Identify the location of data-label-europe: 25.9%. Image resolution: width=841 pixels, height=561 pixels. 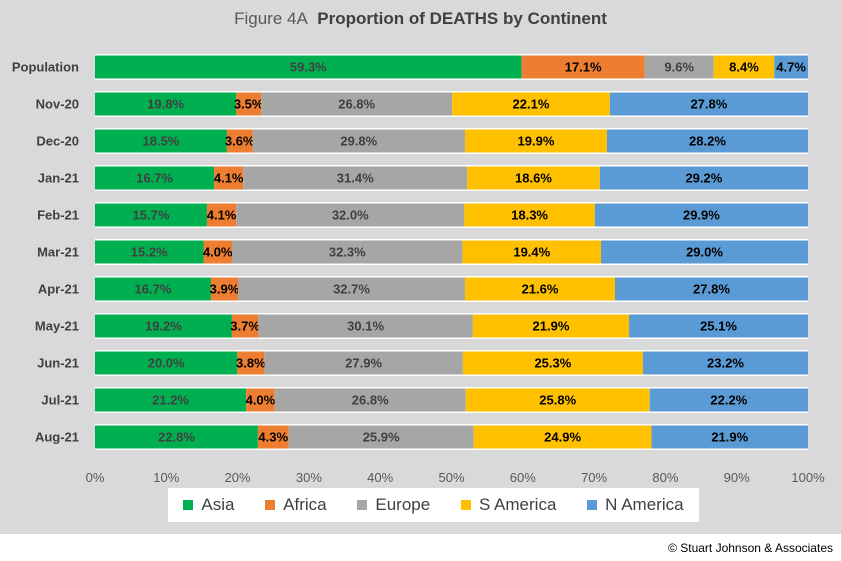
(381, 437).